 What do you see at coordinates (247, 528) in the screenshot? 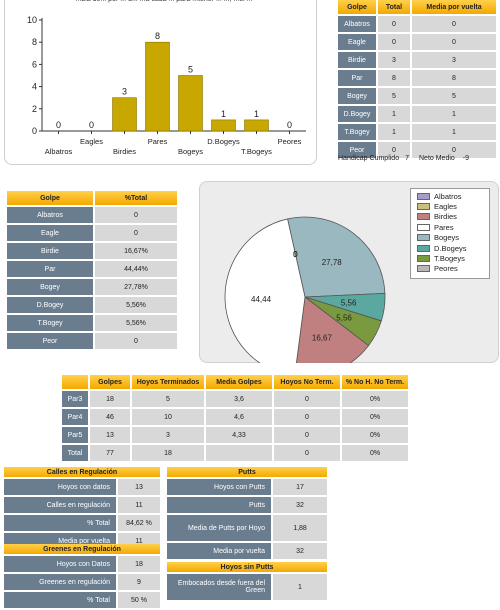
I see `table-row: Media de Putts por Hoyo 1,88` at bounding box center [247, 528].